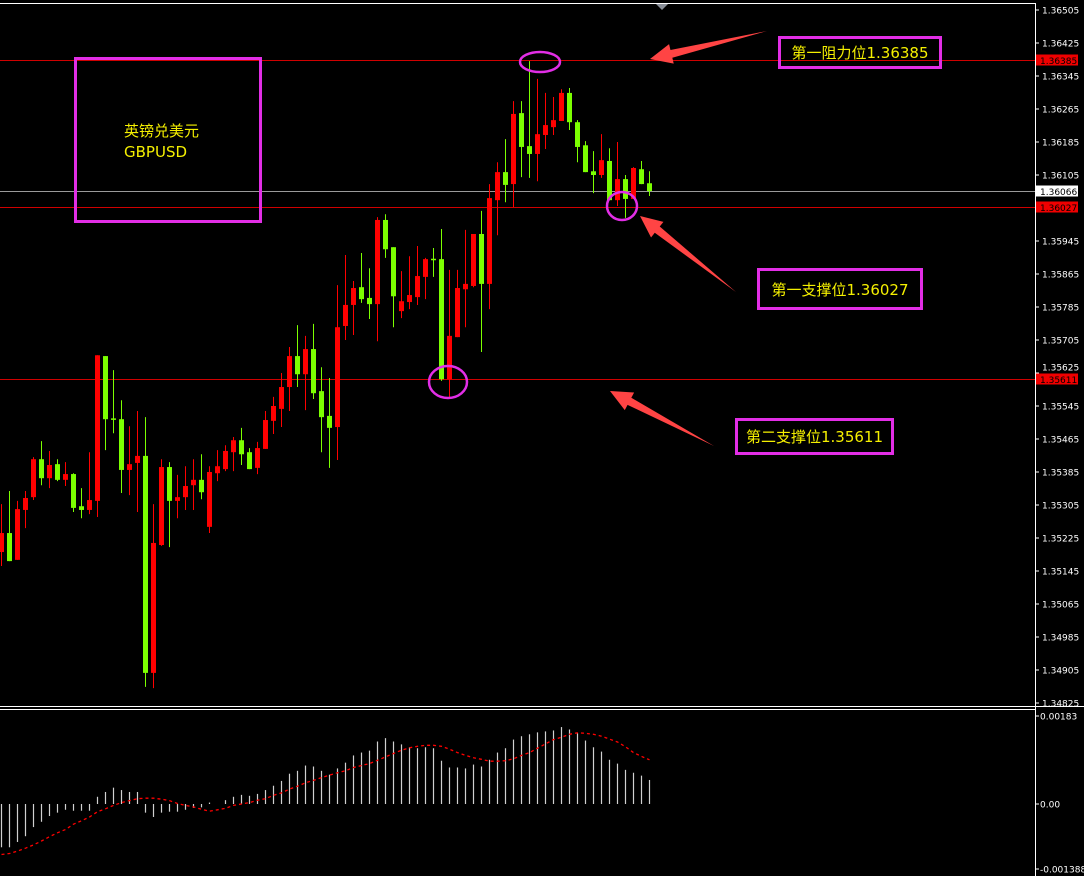 Image resolution: width=1084 pixels, height=876 pixels. I want to click on y-tick-label: 1.35625, so click(1060, 369).